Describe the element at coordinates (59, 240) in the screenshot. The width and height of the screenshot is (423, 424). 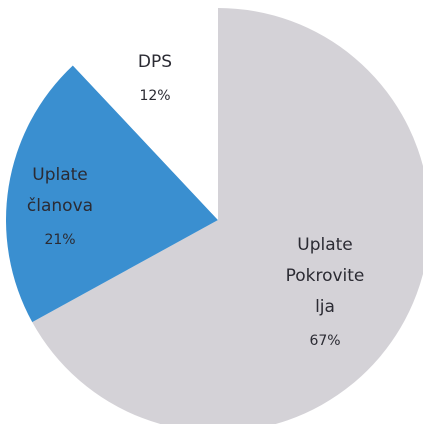
I see `slice-value-label: 21%` at that location.